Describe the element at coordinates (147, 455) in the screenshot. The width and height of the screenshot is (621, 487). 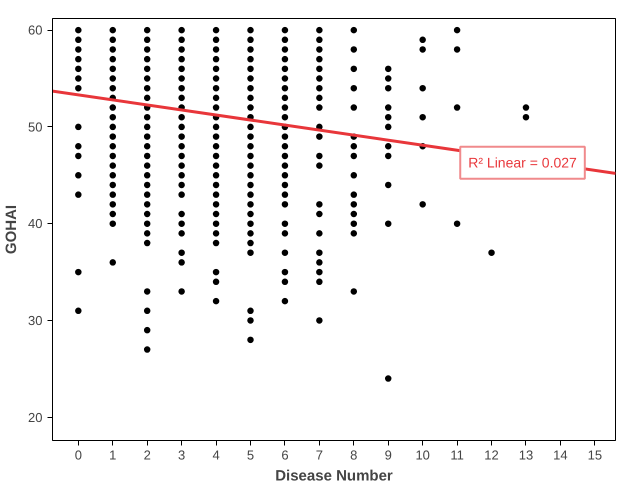
I see `x-tick-label: 2` at that location.